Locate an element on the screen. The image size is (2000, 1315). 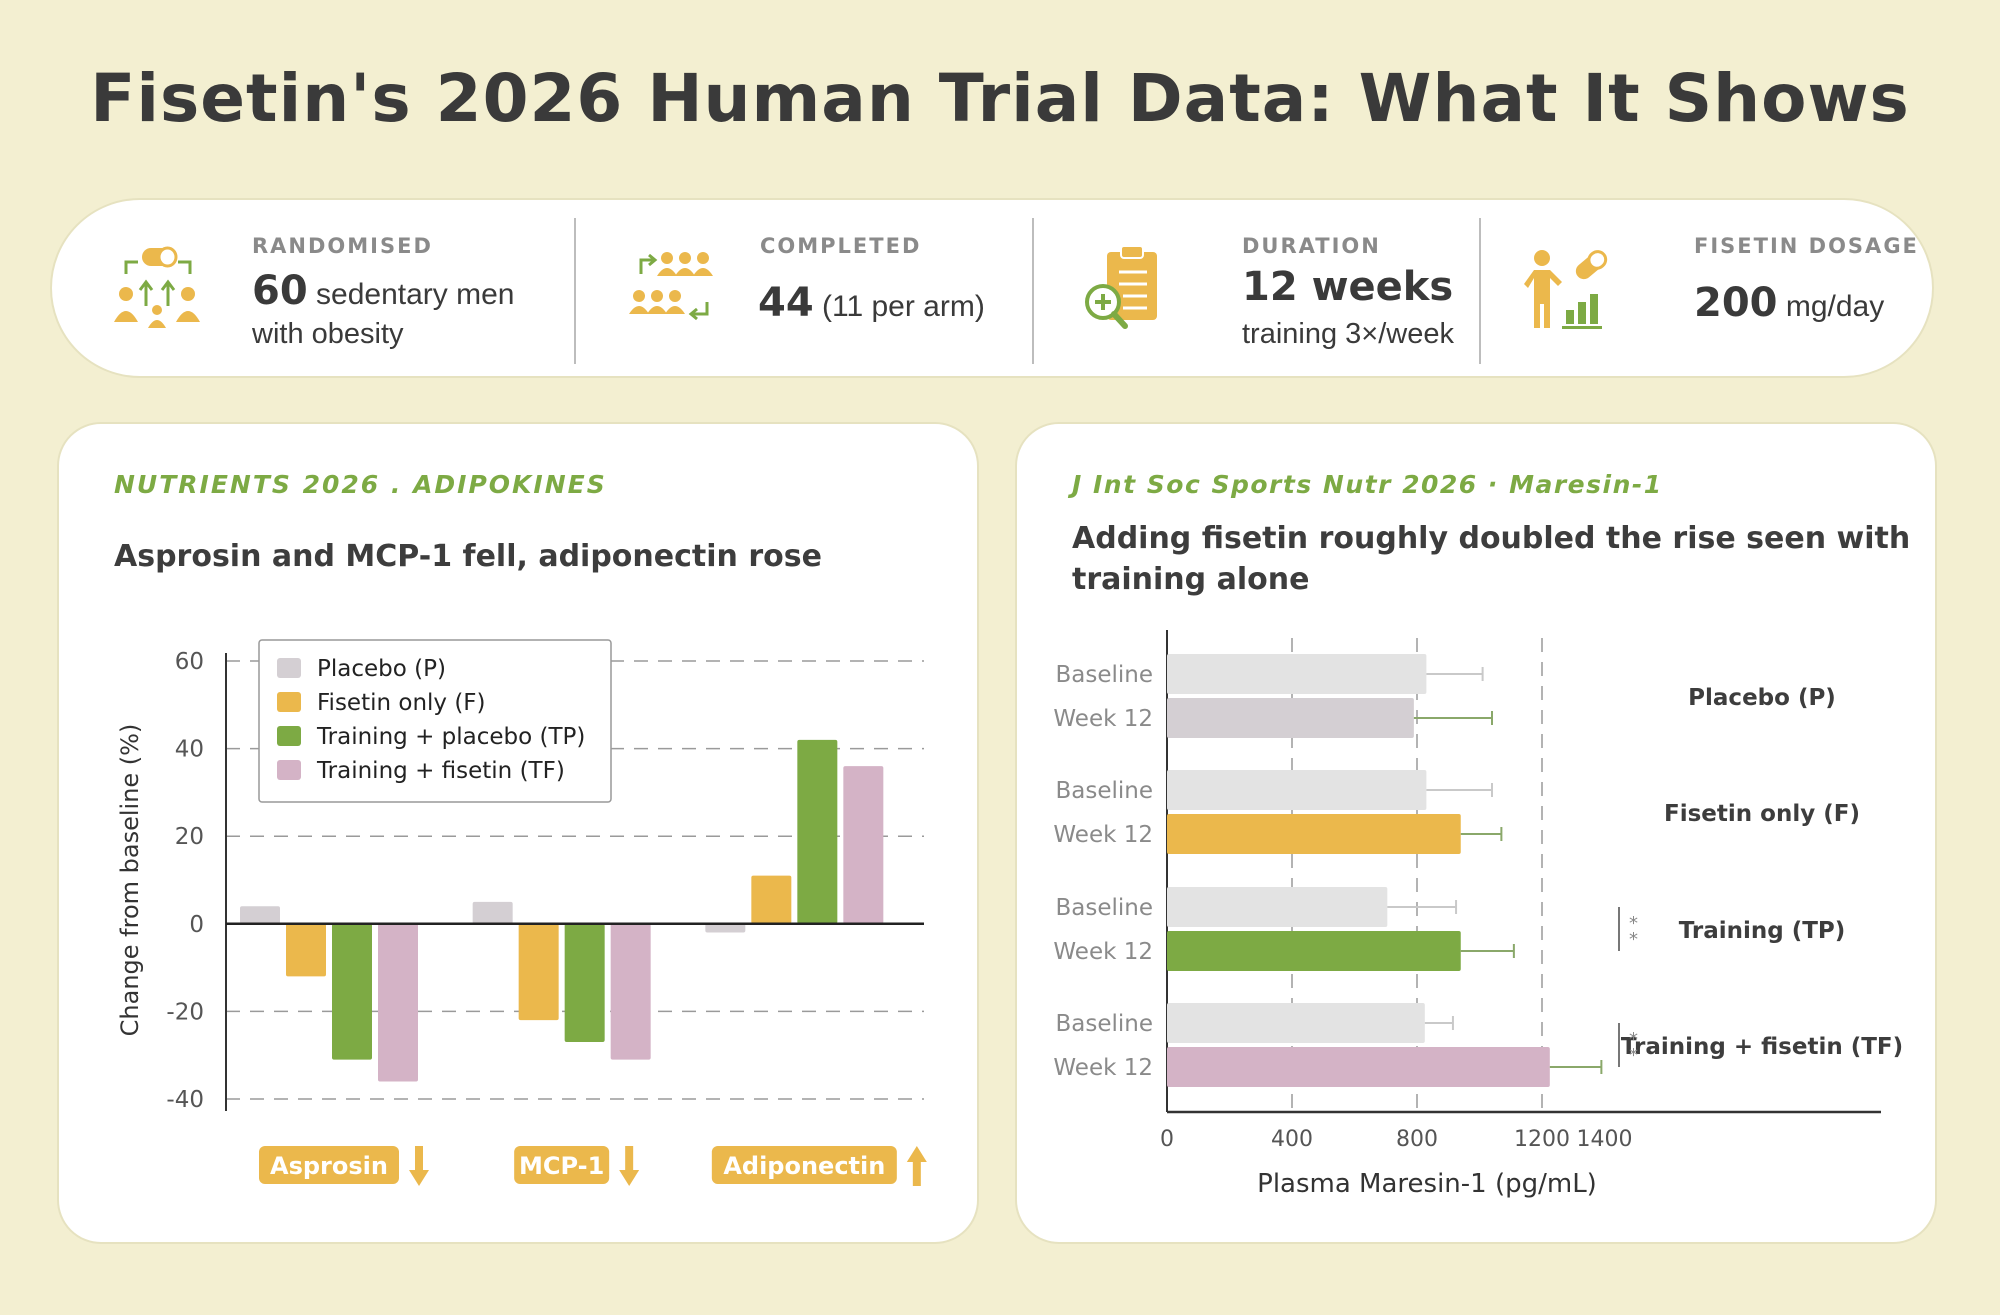
panel-kicker: J Int Soc Sports Nutr 2026 · Maresin-1 is located at coordinates (1367, 484).